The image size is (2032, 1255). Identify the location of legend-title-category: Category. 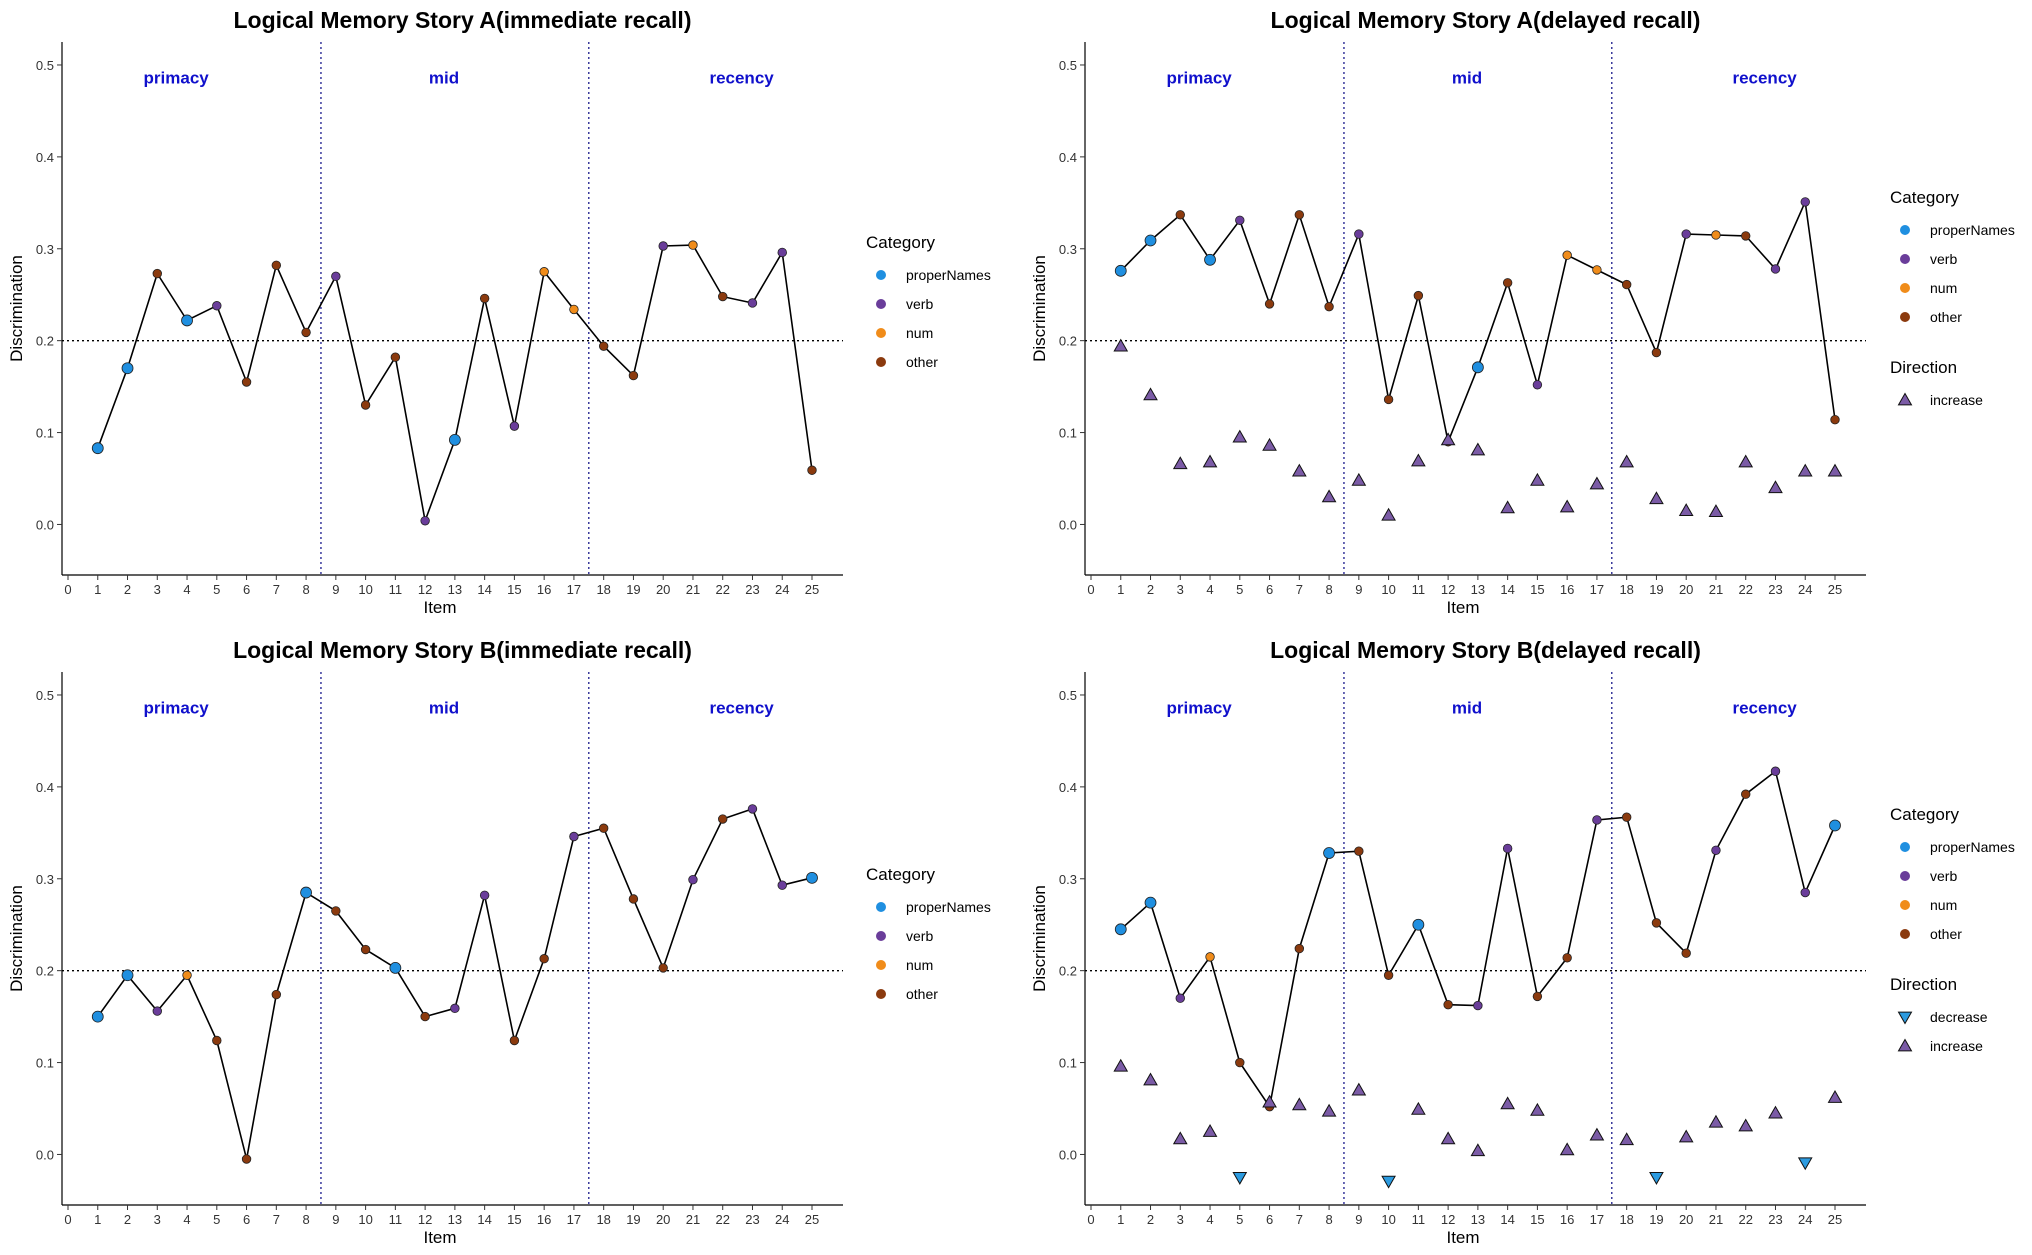
(900, 242).